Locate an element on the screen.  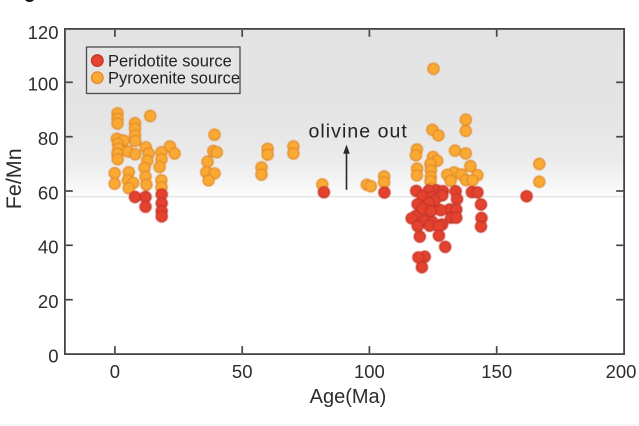
svg-text: olivine out is located at coordinates (358, 131).